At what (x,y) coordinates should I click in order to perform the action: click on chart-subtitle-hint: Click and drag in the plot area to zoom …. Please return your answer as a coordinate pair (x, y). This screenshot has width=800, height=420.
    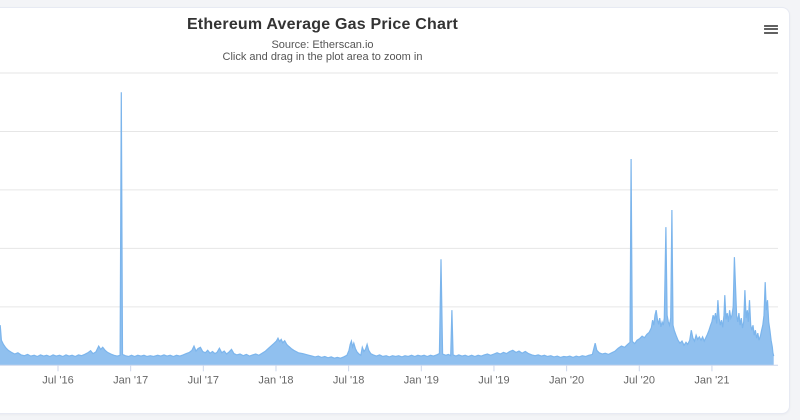
    Looking at the image, I should click on (322, 57).